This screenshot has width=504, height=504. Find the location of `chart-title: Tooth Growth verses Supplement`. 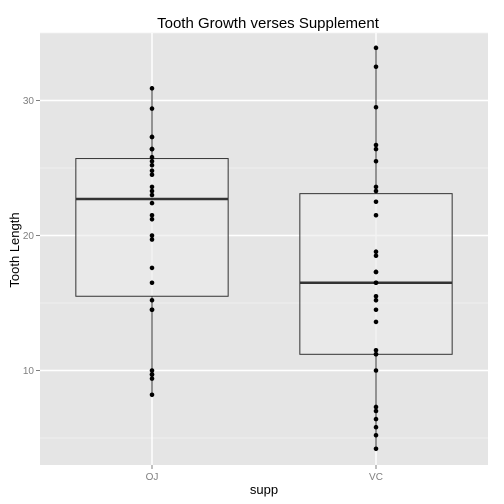

chart-title: Tooth Growth verses Supplement is located at coordinates (268, 23).